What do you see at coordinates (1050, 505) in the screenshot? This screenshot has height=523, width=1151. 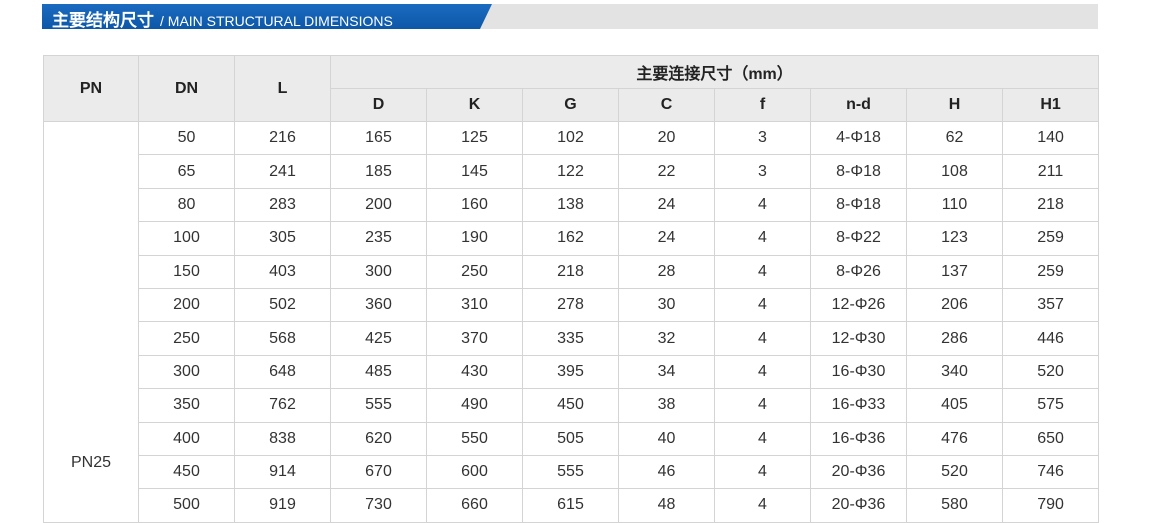 I see `table-cell: 790` at bounding box center [1050, 505].